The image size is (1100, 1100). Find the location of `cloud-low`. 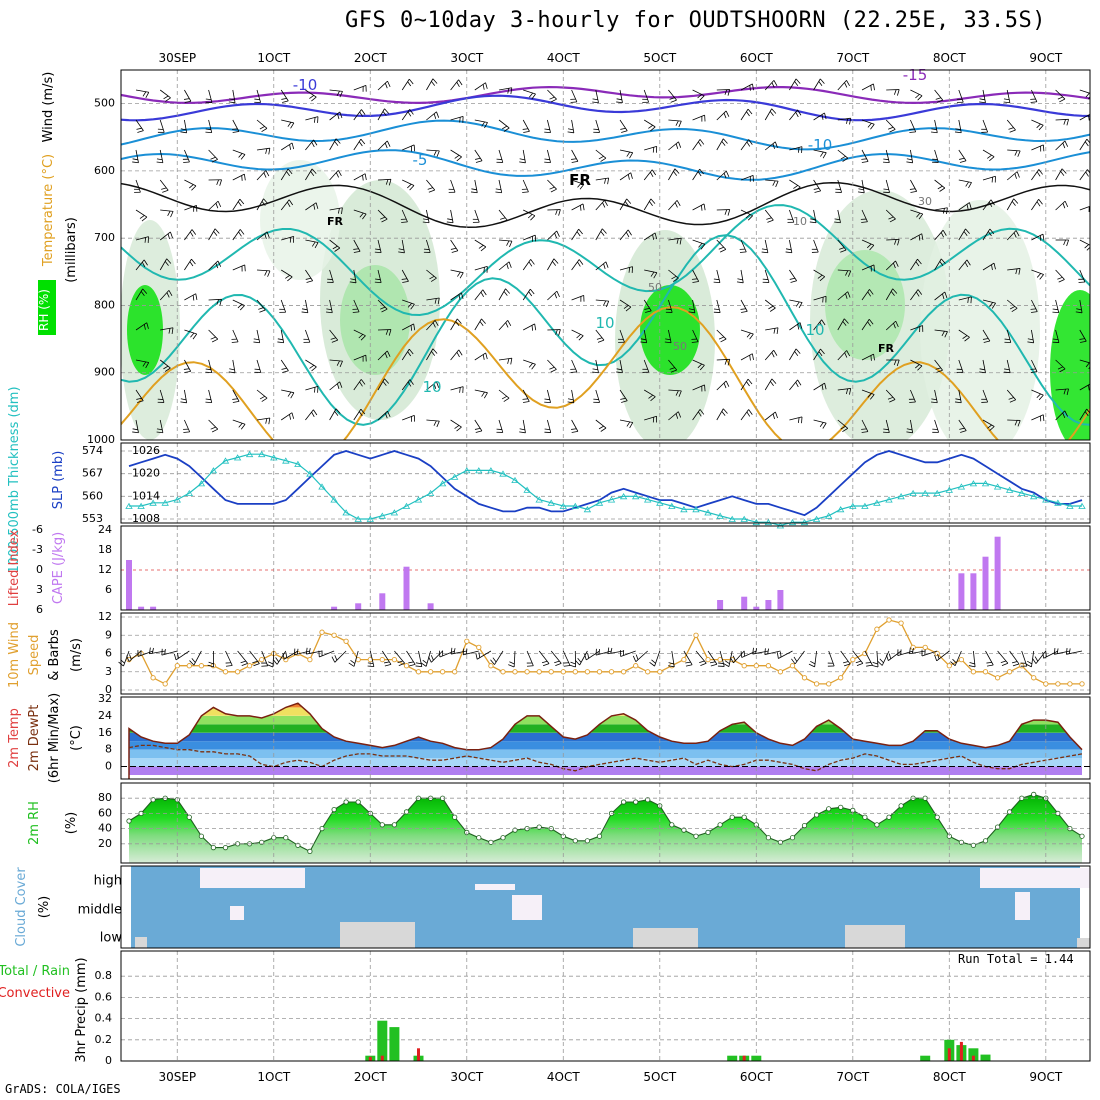

cloud-low is located at coordinates (665, 938).